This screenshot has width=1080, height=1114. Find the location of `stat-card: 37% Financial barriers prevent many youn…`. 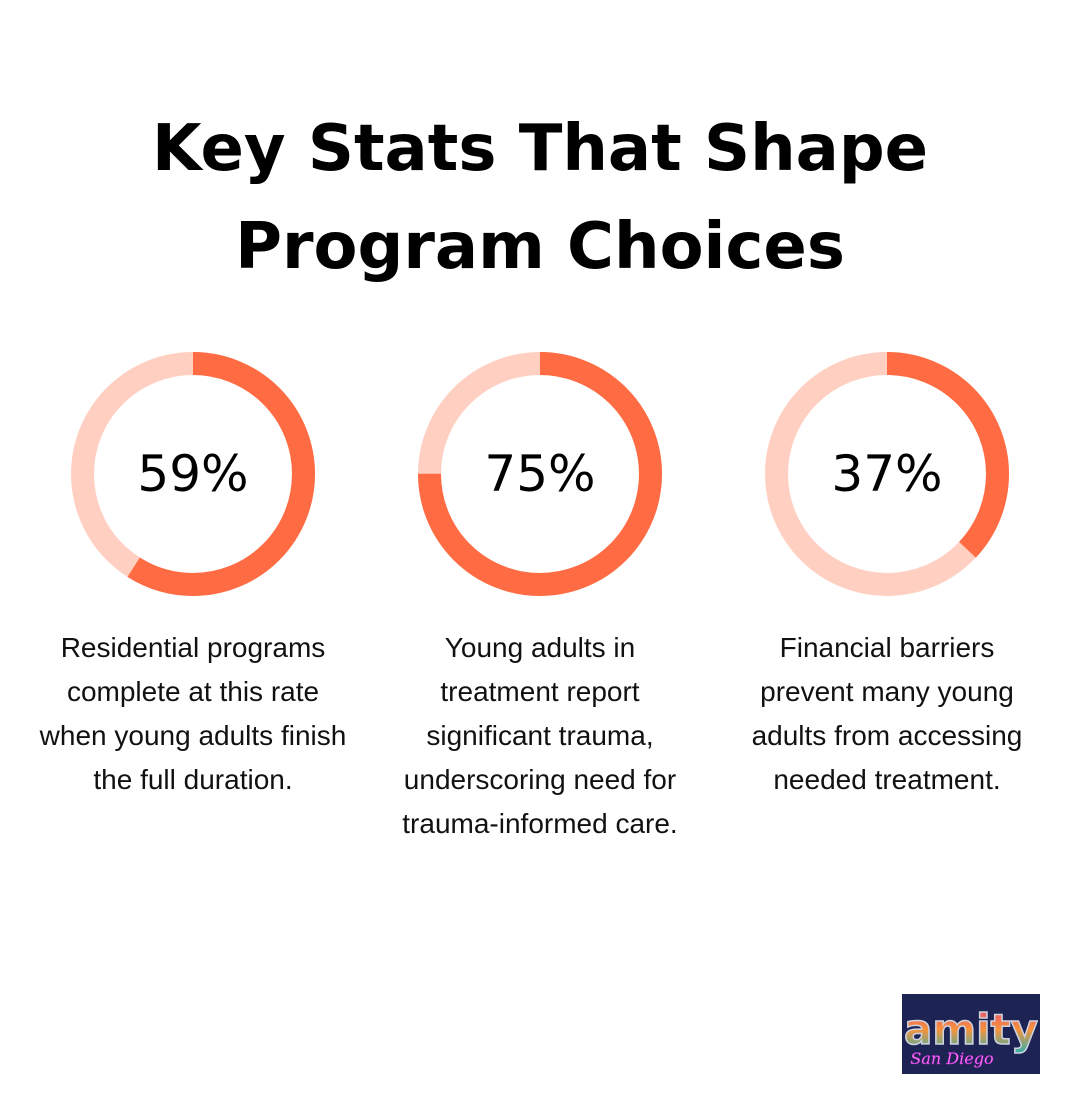

stat-card: 37% Financial barriers prevent many youn… is located at coordinates (887, 577).